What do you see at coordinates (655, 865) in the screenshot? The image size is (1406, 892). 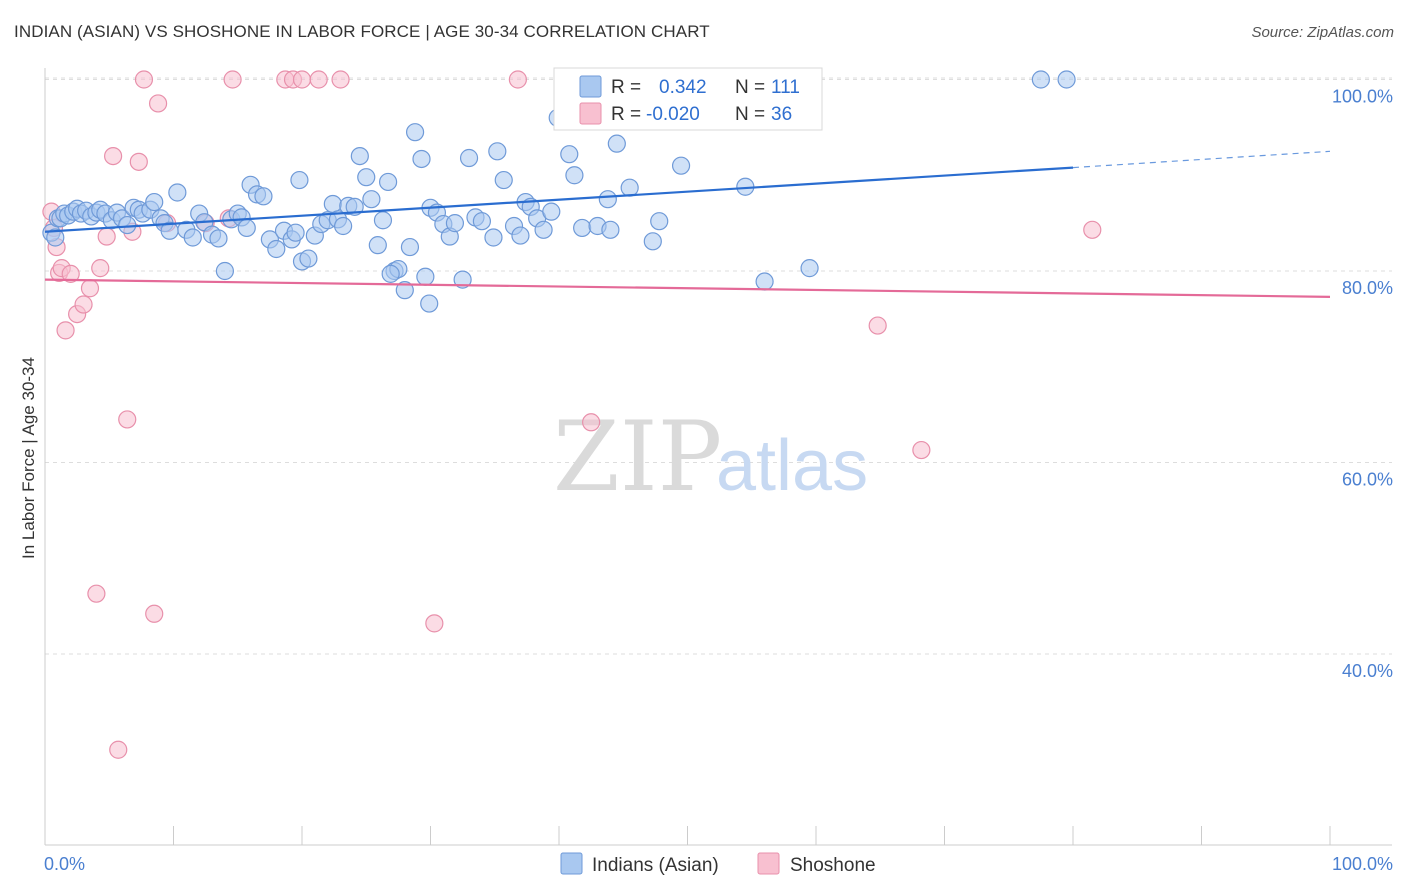 I see `bottom-legend-label-indians-asian: Indians (Asian)` at bounding box center [655, 865].